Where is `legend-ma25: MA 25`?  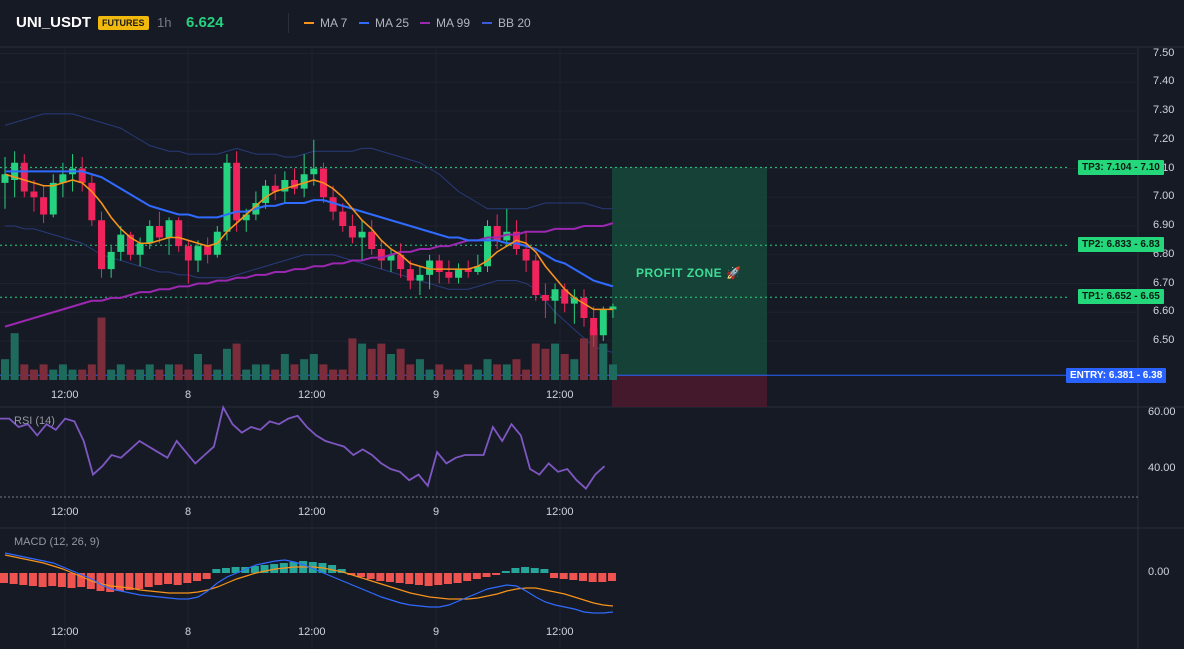
legend-ma25: MA 25 is located at coordinates (384, 23).